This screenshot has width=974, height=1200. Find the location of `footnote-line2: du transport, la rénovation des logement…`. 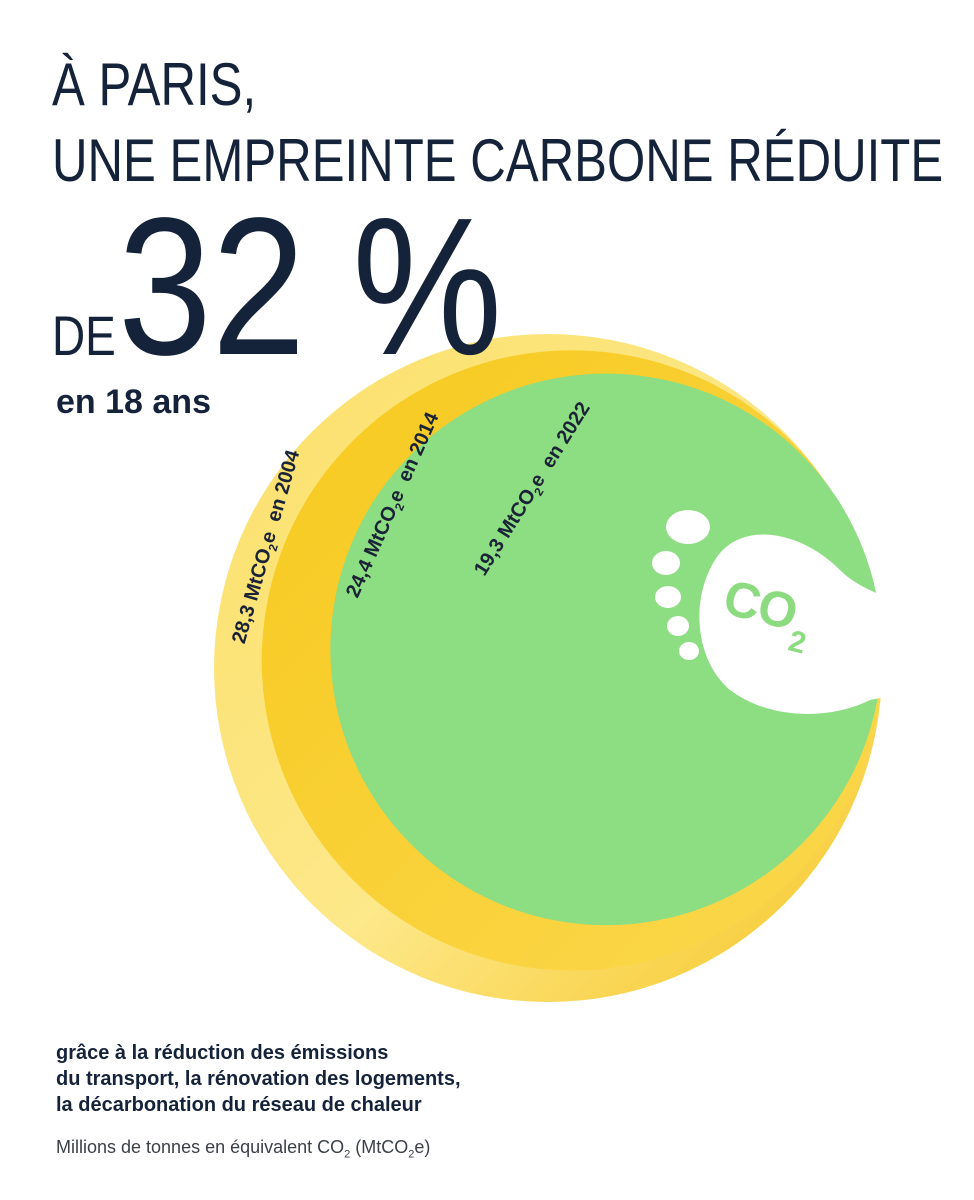

footnote-line2: du transport, la rénovation des logement… is located at coordinates (258, 1079).